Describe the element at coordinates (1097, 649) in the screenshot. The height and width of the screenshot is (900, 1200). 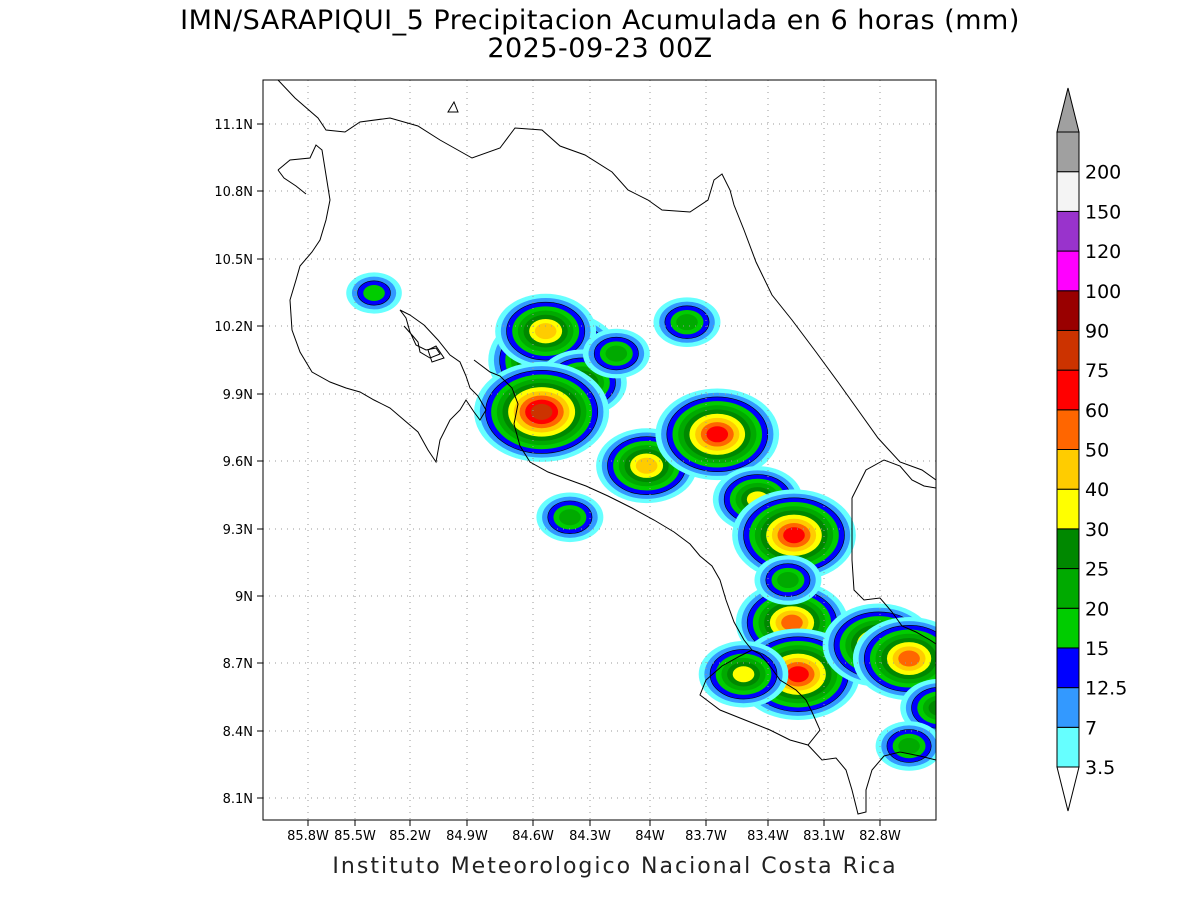
I see `colorbar-label: 15` at that location.